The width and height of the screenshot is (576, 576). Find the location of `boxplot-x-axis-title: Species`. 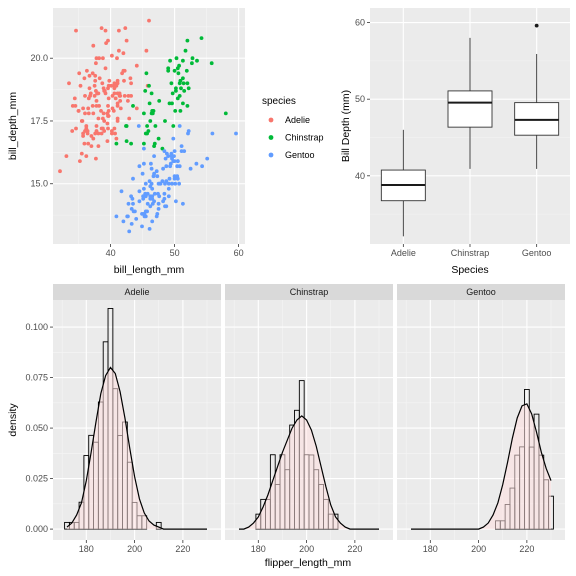

boxplot-x-axis-title: Species is located at coordinates (469, 270).